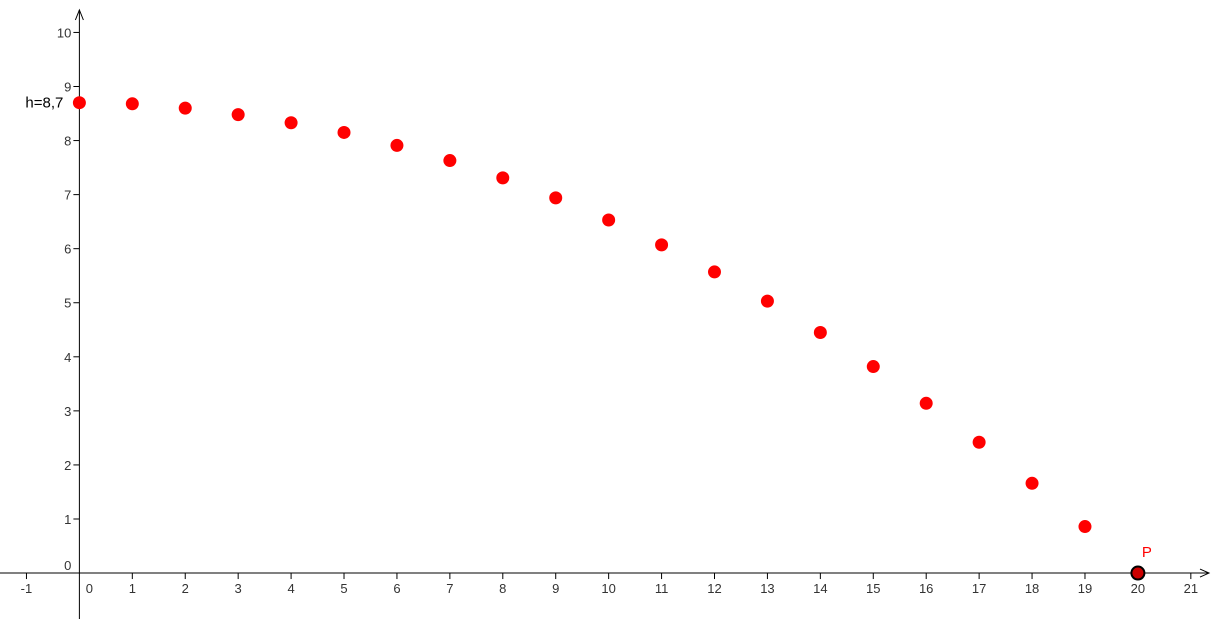  What do you see at coordinates (290, 588) in the screenshot?
I see `x-tick-label: 4` at bounding box center [290, 588].